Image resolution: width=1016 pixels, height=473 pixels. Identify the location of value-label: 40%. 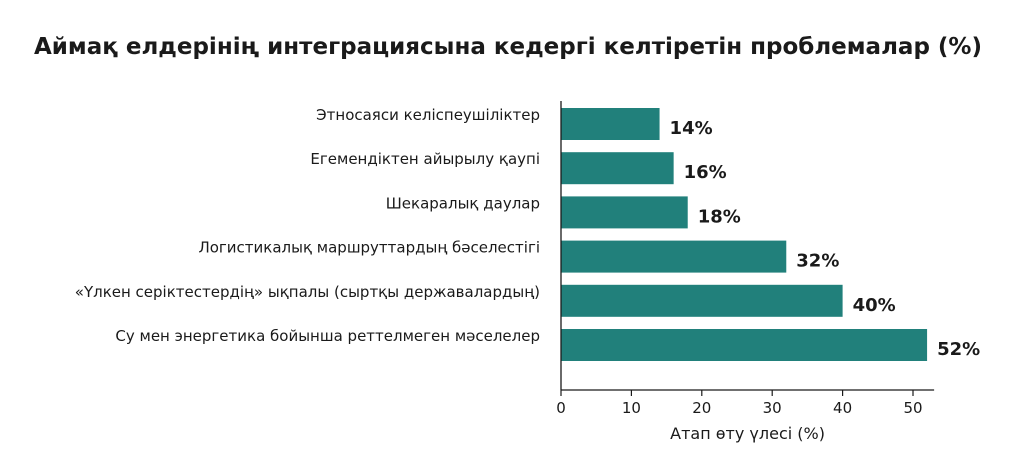
(874, 305).